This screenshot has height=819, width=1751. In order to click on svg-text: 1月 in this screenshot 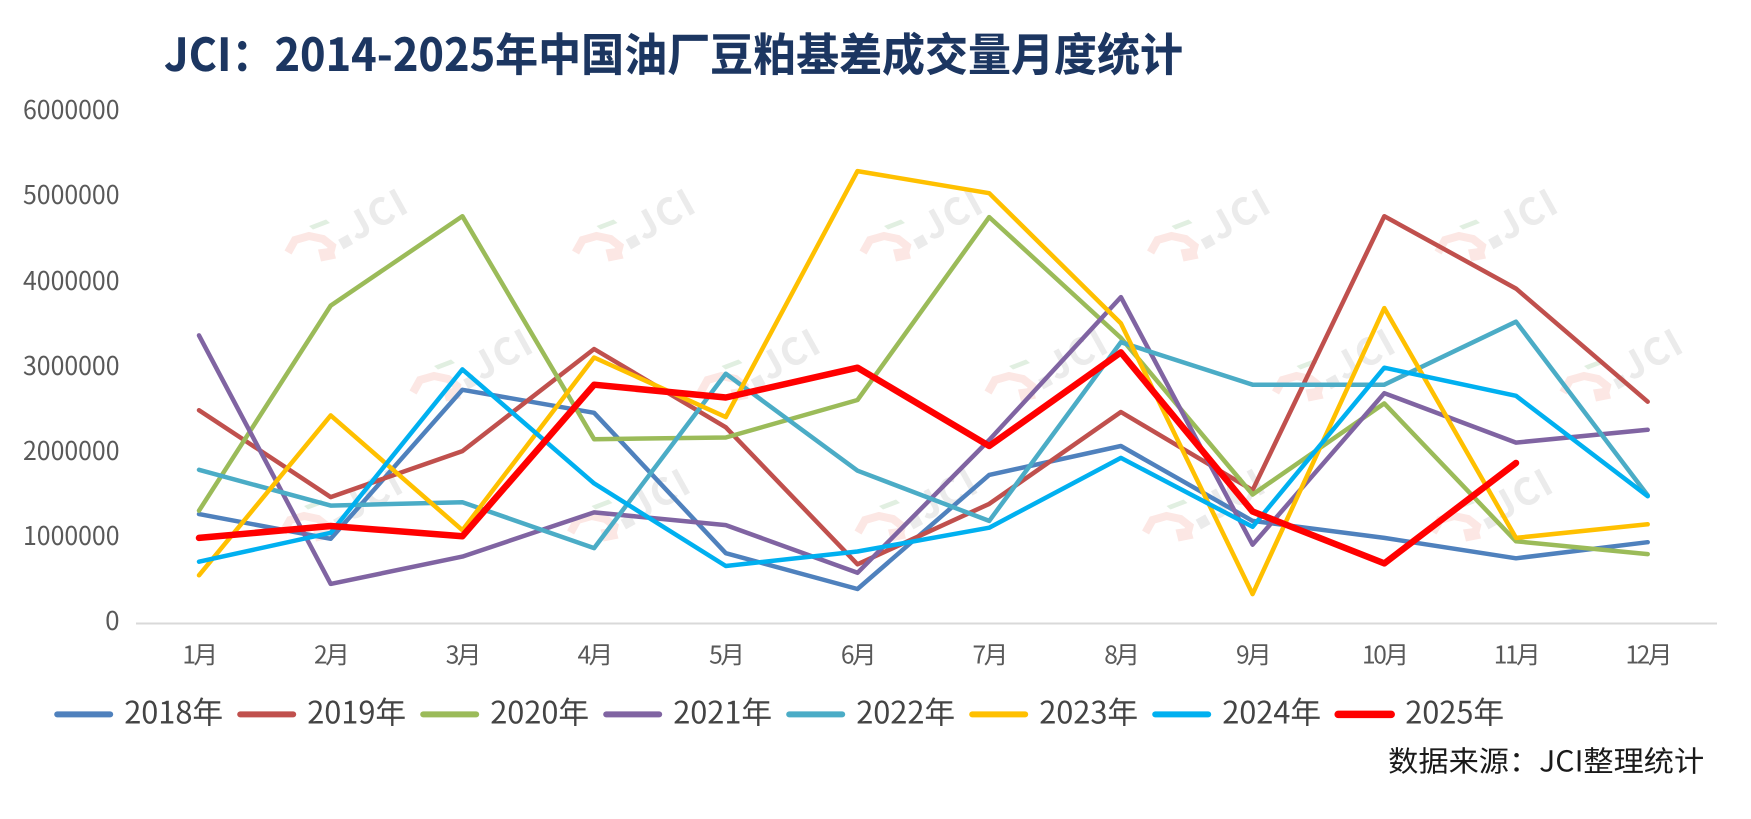, I will do `click(198, 654)`.